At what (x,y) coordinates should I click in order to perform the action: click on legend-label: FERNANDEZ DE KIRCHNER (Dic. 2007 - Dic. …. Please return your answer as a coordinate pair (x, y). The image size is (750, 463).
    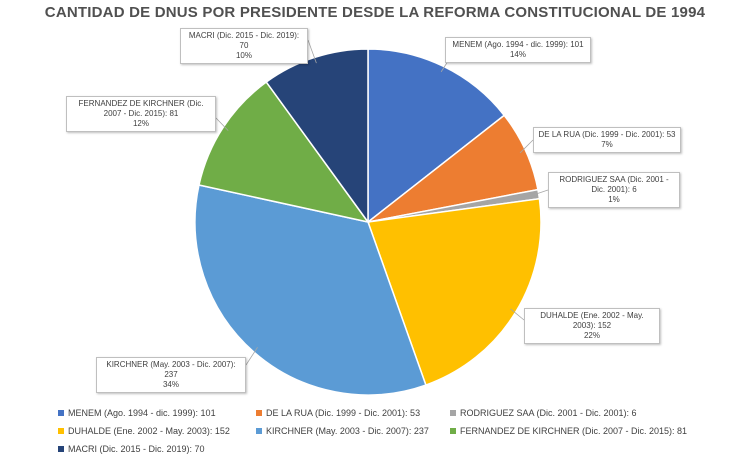
    Looking at the image, I should click on (574, 431).